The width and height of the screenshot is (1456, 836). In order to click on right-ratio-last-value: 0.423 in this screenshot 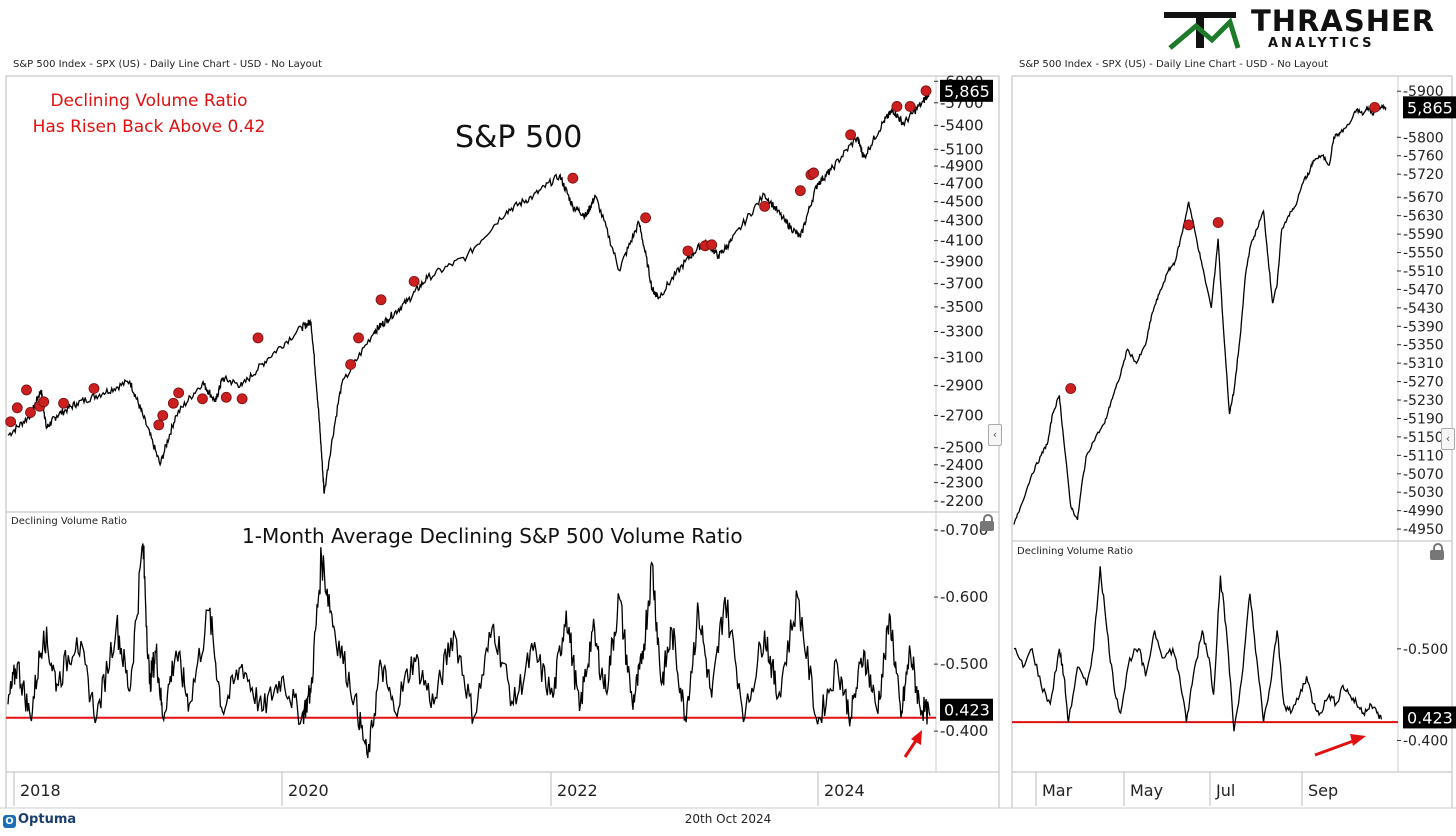, I will do `click(1430, 717)`.